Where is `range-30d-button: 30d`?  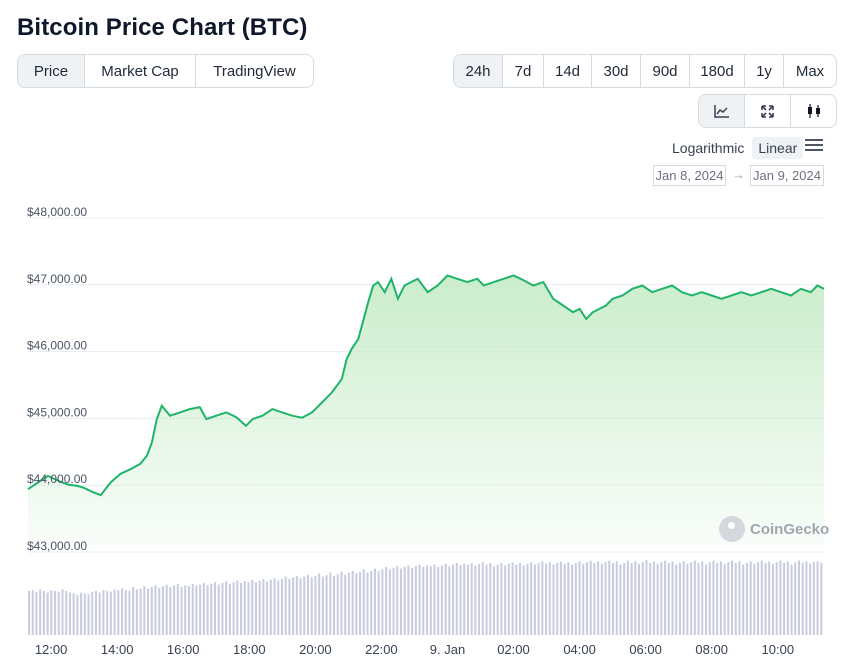
range-30d-button: 30d is located at coordinates (616, 71).